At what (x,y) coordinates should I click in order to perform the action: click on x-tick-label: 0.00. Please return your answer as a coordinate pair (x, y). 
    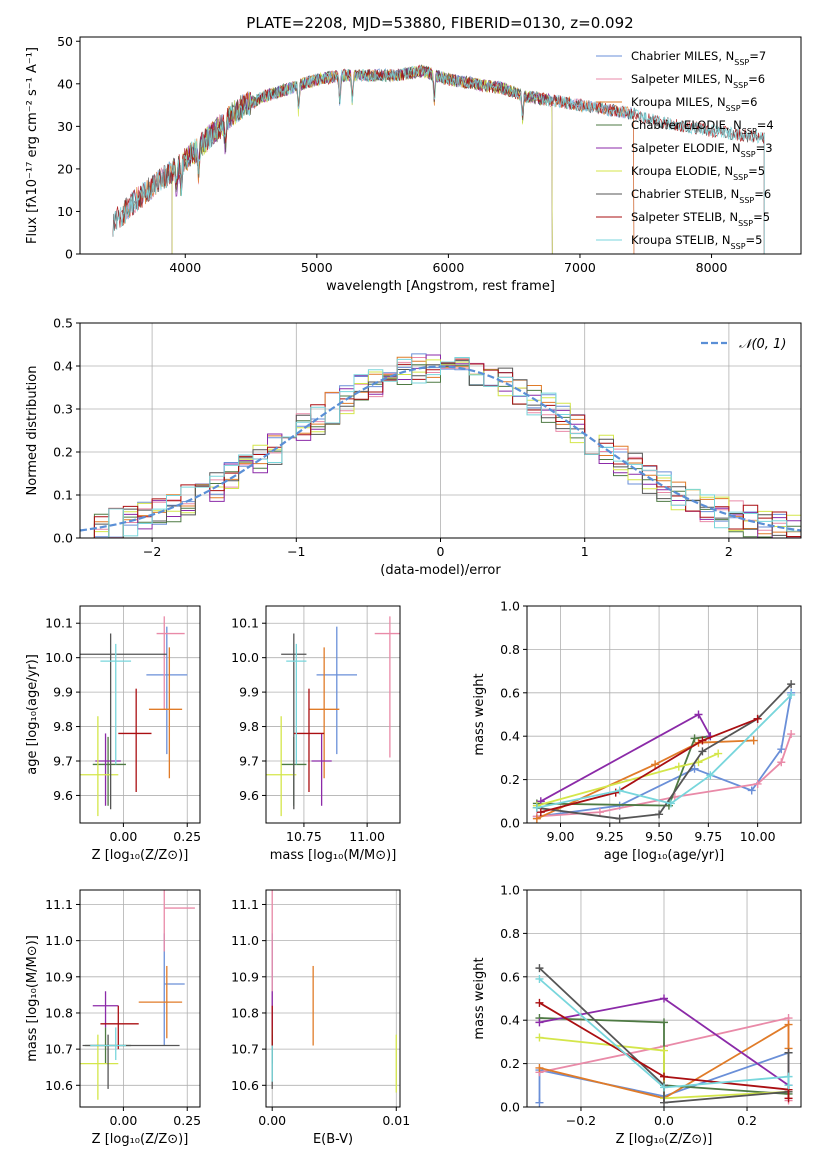
    Looking at the image, I should click on (123, 836).